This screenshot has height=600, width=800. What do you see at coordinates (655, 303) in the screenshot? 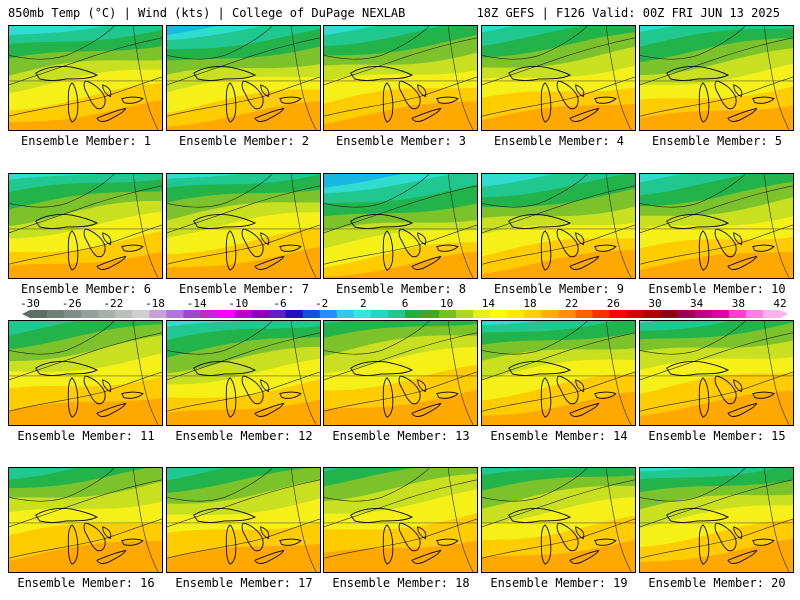
I see `colorbar-tick-label: 30` at bounding box center [655, 303].